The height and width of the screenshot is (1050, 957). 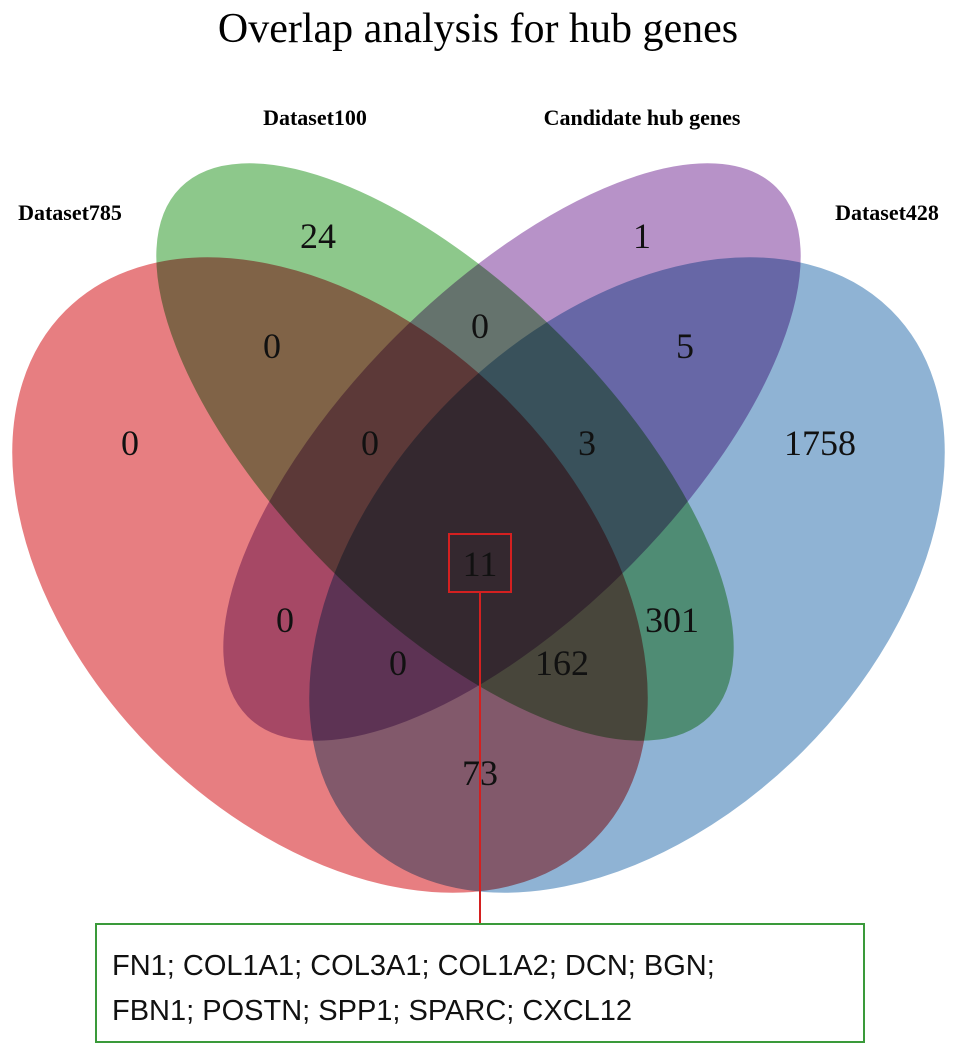 I want to click on count-only-candidate: 1, so click(x=642, y=236).